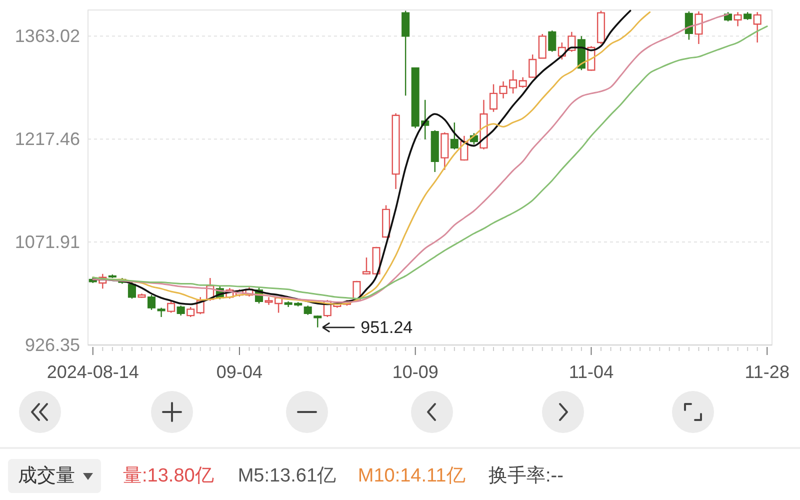  I want to click on text: M10:14.11亿, so click(412, 476).